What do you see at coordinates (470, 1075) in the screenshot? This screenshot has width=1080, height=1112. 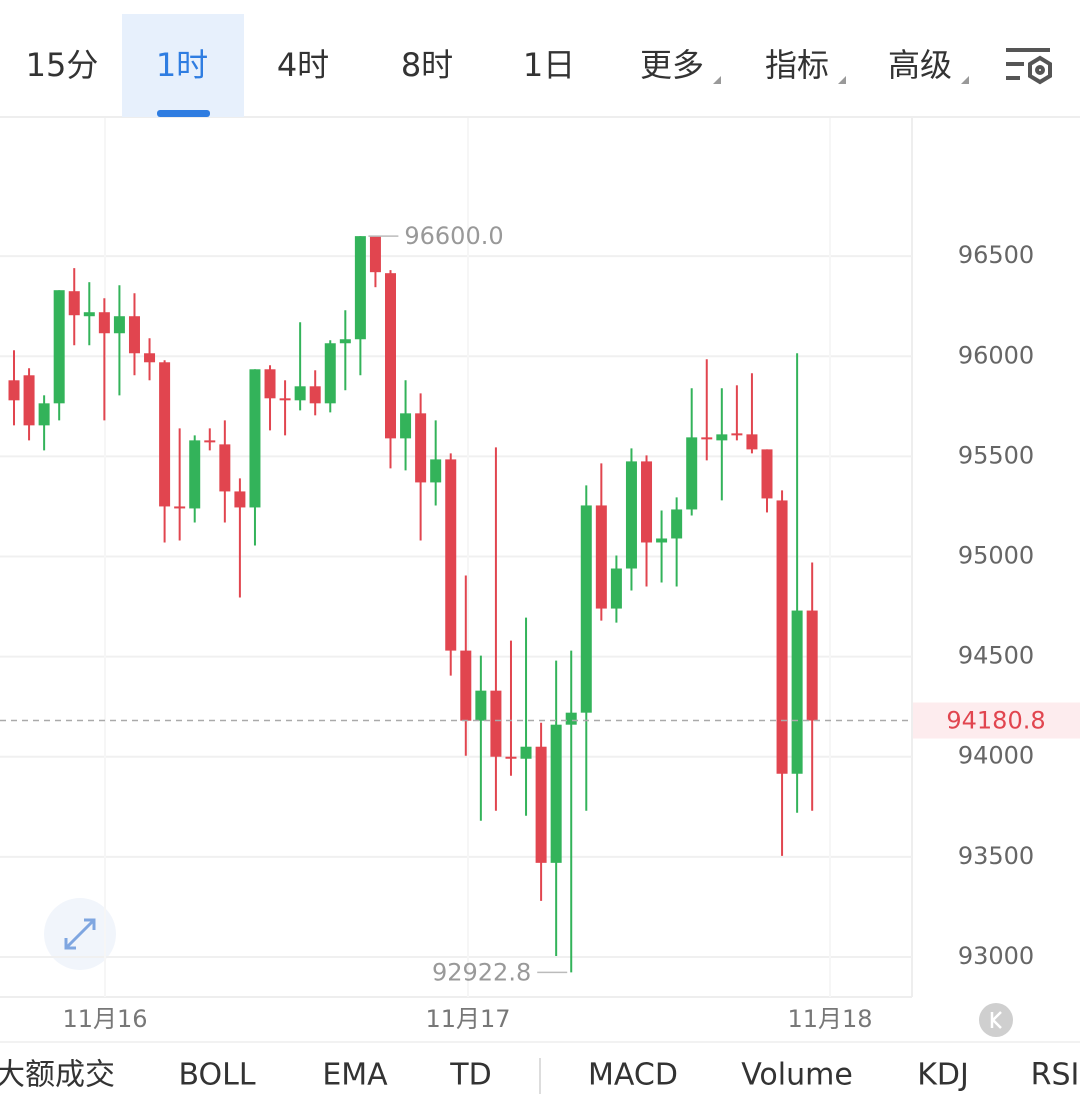 I see `indicator-tab: TD` at bounding box center [470, 1075].